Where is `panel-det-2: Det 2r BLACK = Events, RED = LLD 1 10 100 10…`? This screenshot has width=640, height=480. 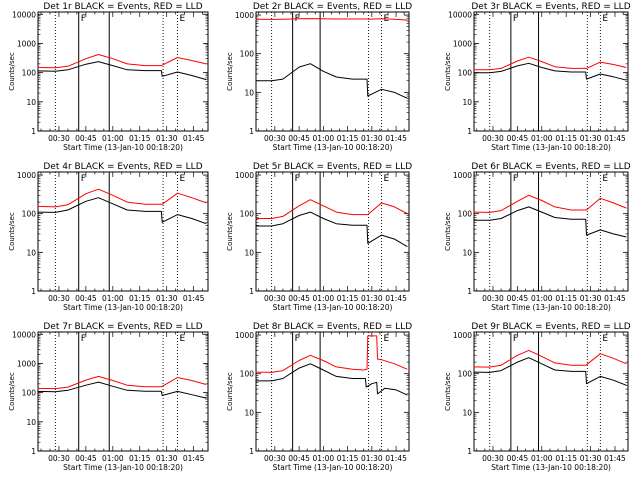
panel-det-2: Det 2r BLACK = Events, RED = LLD 1 10 100 10… is located at coordinates (319, 77).